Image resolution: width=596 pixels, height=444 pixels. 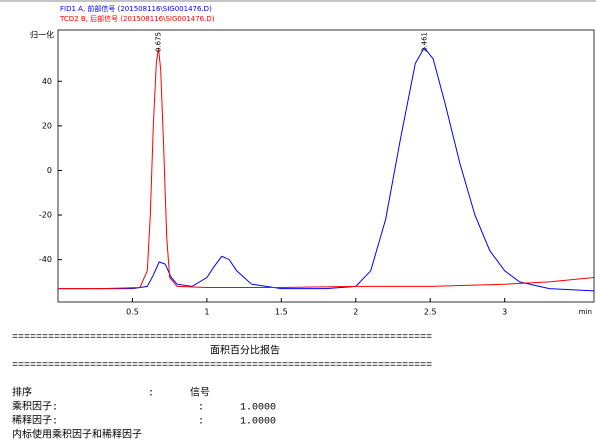 What do you see at coordinates (47, 125) in the screenshot?
I see `y-tick-label: 20` at bounding box center [47, 125].